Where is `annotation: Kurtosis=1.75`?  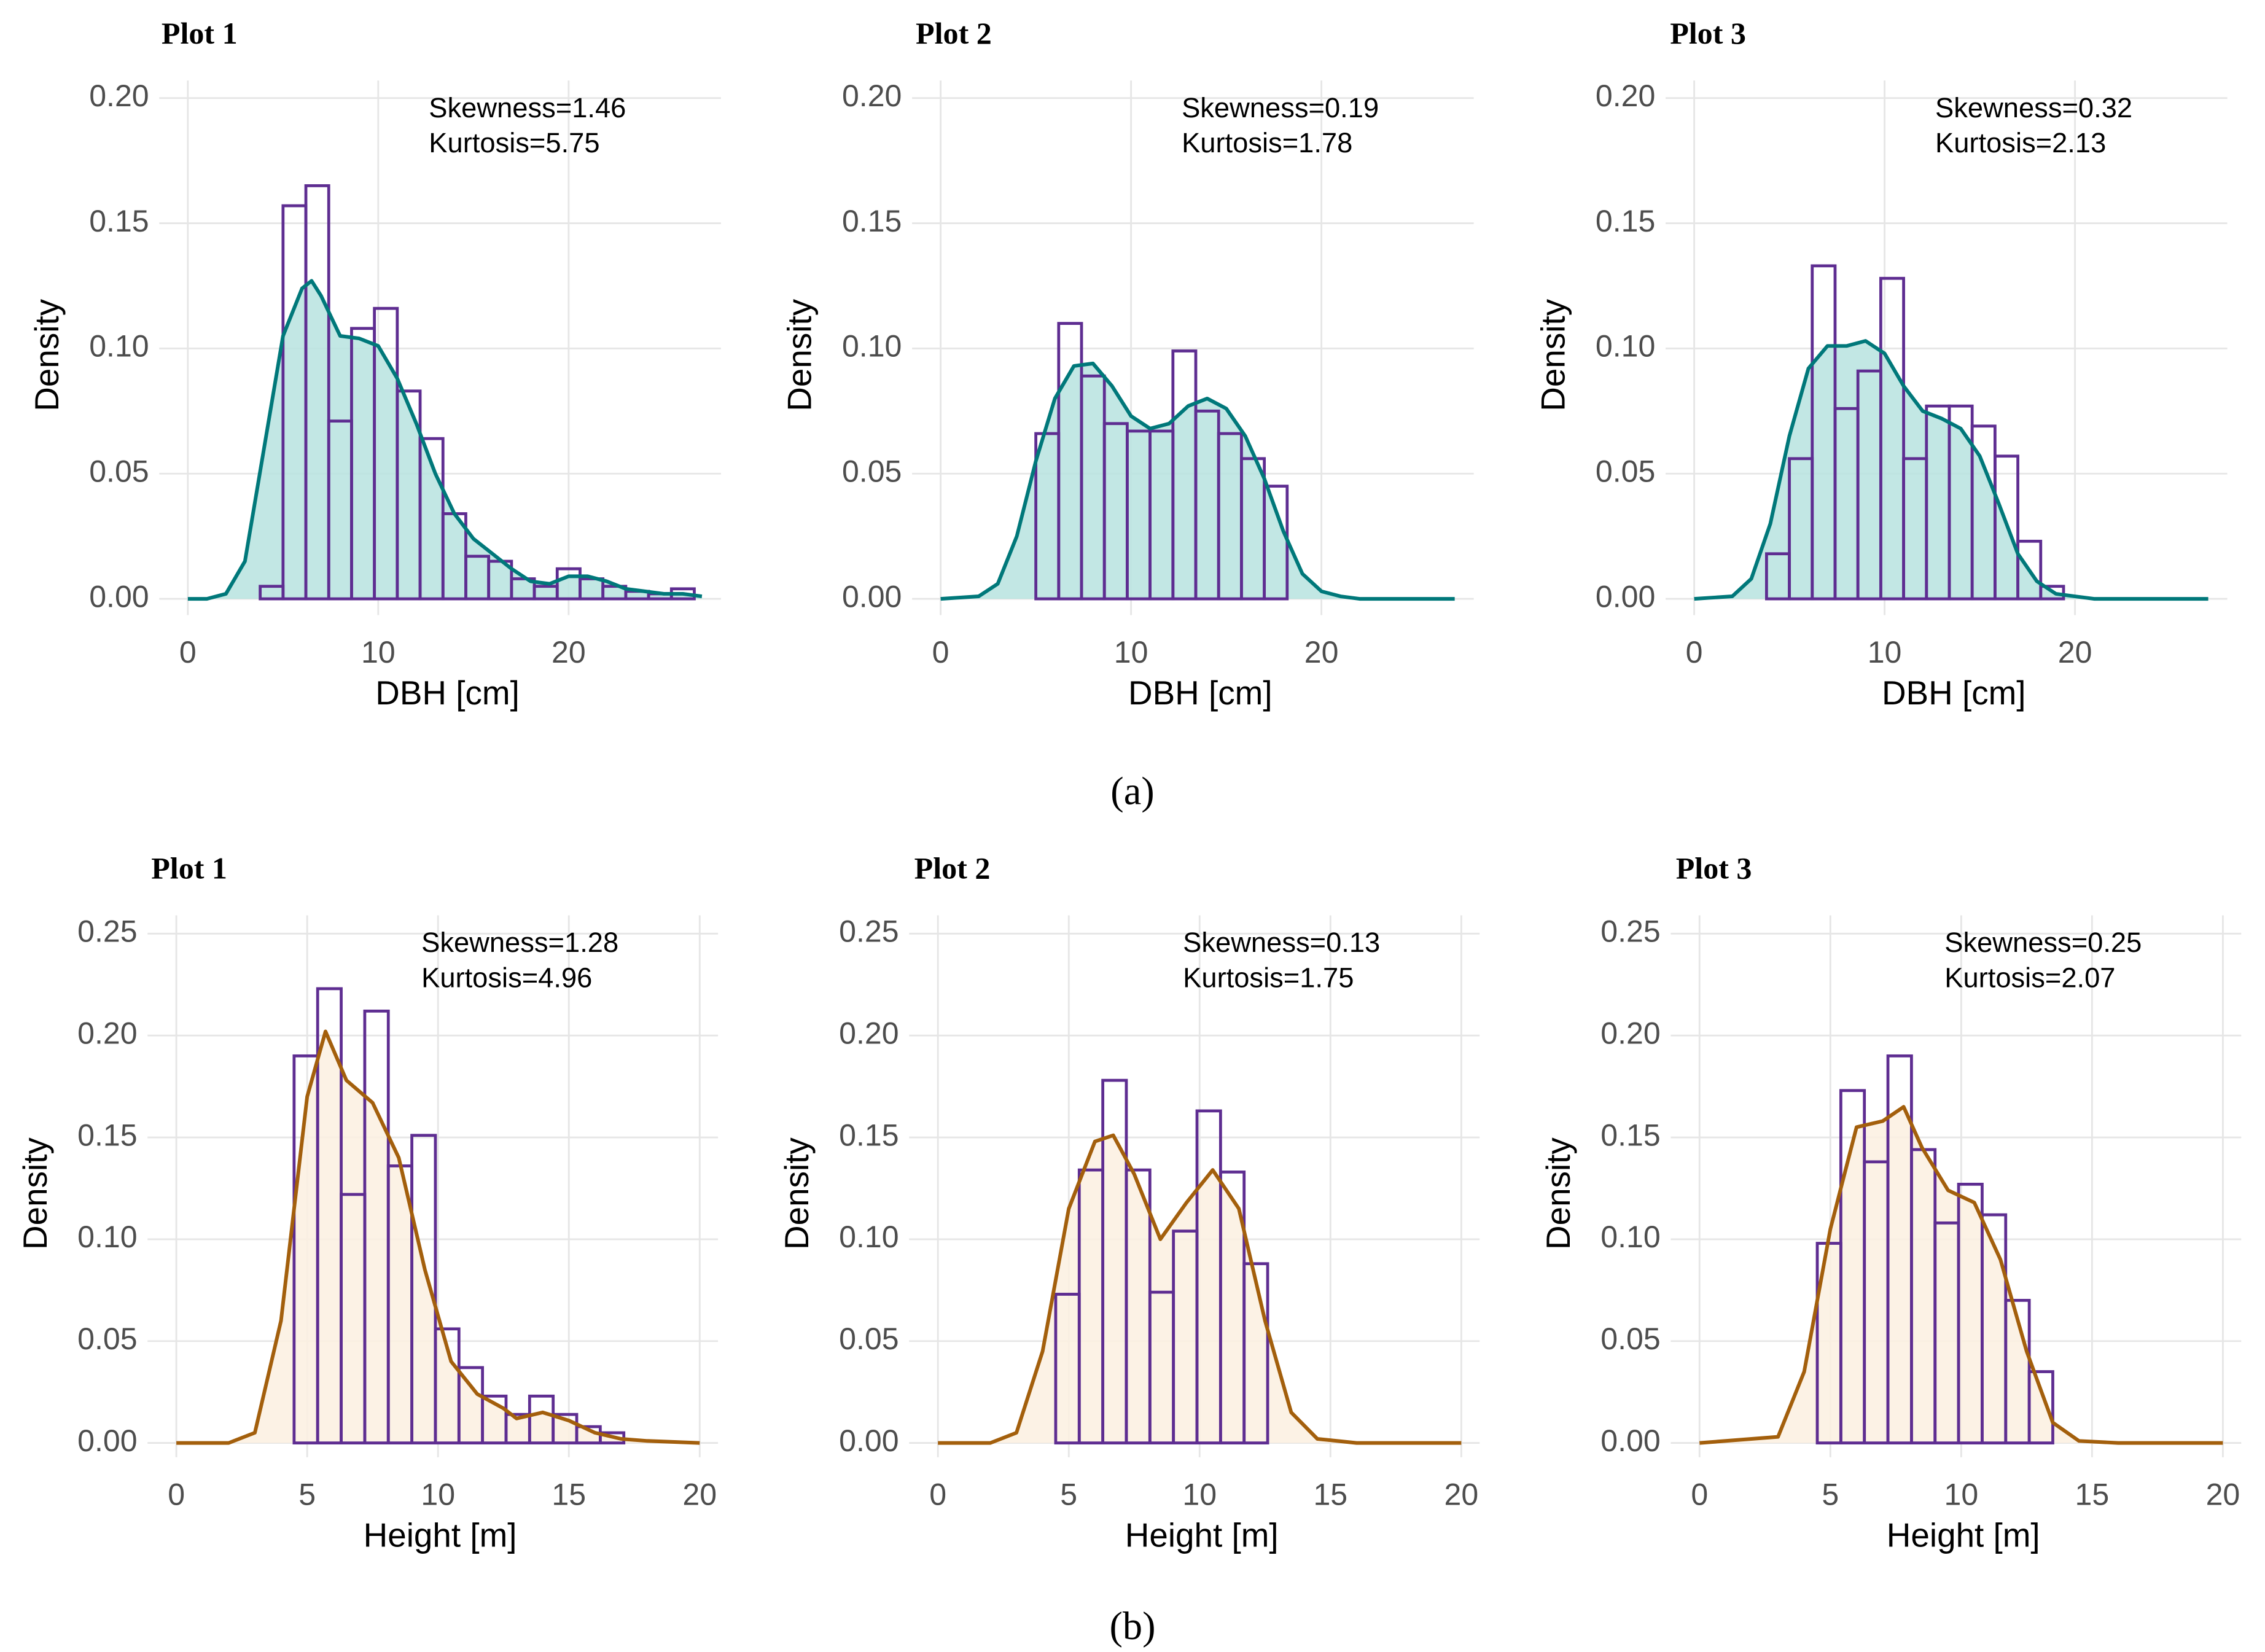
annotation: Kurtosis=1.75 is located at coordinates (1268, 977).